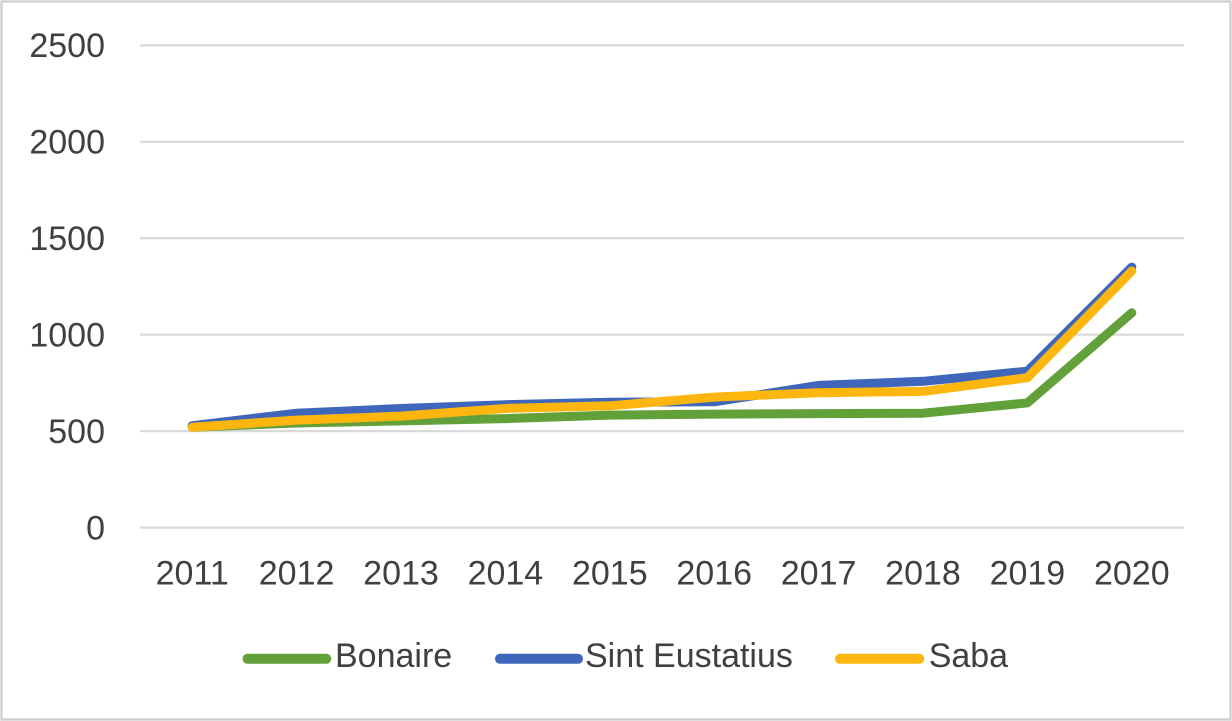 The height and width of the screenshot is (721, 1232). What do you see at coordinates (506, 574) in the screenshot?
I see `svg-text: 2014` at bounding box center [506, 574].